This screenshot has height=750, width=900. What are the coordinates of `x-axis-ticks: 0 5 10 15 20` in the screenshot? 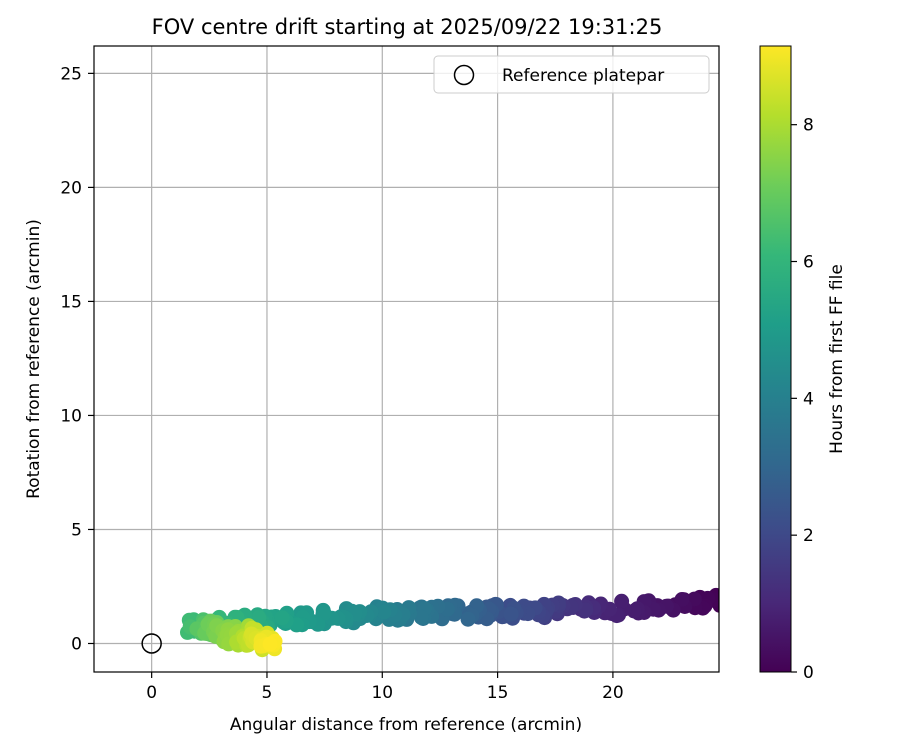 It's located at (385, 687).